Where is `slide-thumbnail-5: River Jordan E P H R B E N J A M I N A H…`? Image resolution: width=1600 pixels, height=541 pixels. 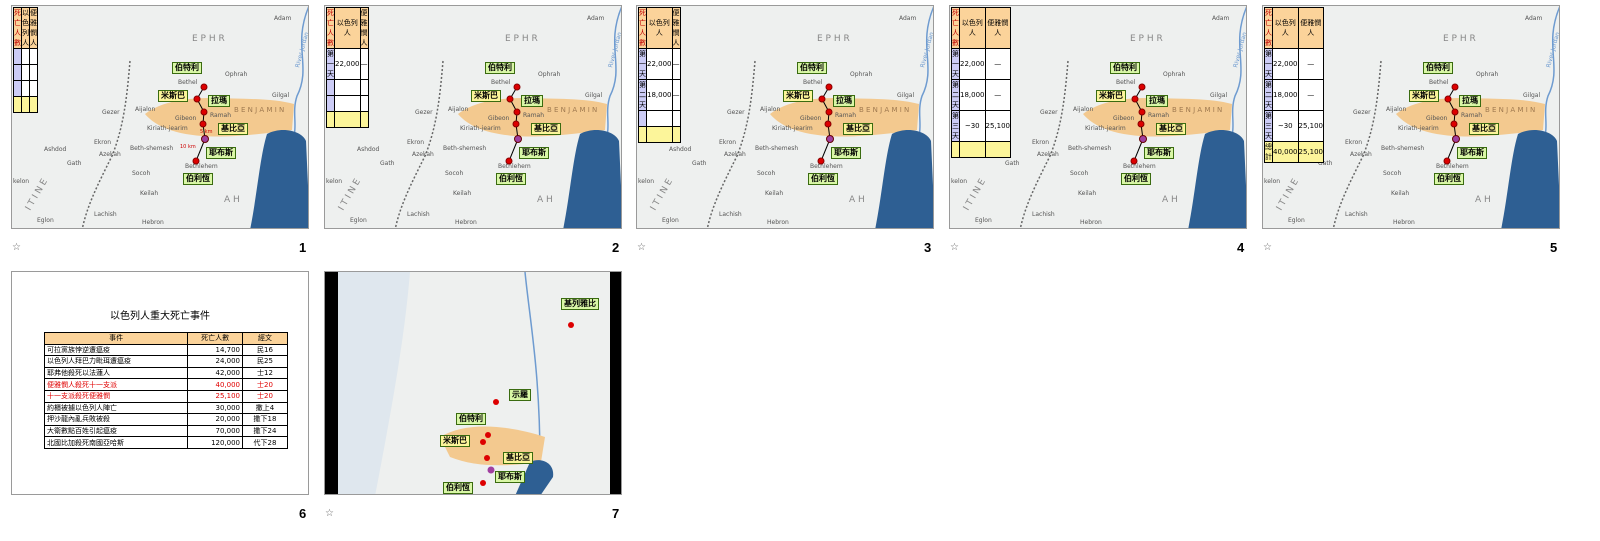
slide-thumbnail-5: River Jordan E P H R B E N J A M I N A H… is located at coordinates (1411, 117).